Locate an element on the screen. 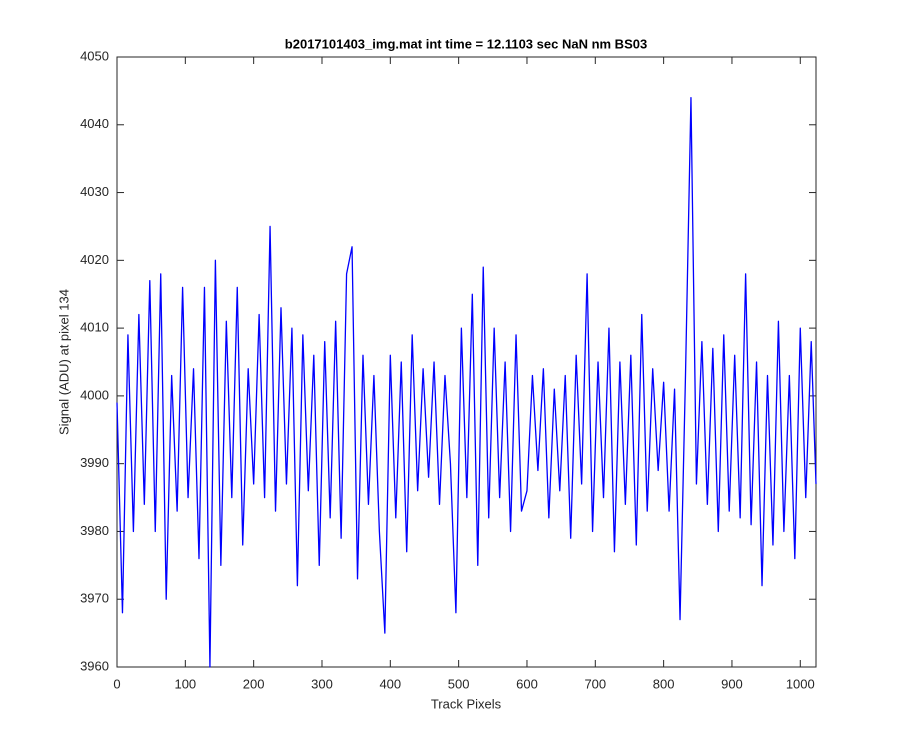 The height and width of the screenshot is (750, 900). y-tick-label: 4000 is located at coordinates (94, 394).